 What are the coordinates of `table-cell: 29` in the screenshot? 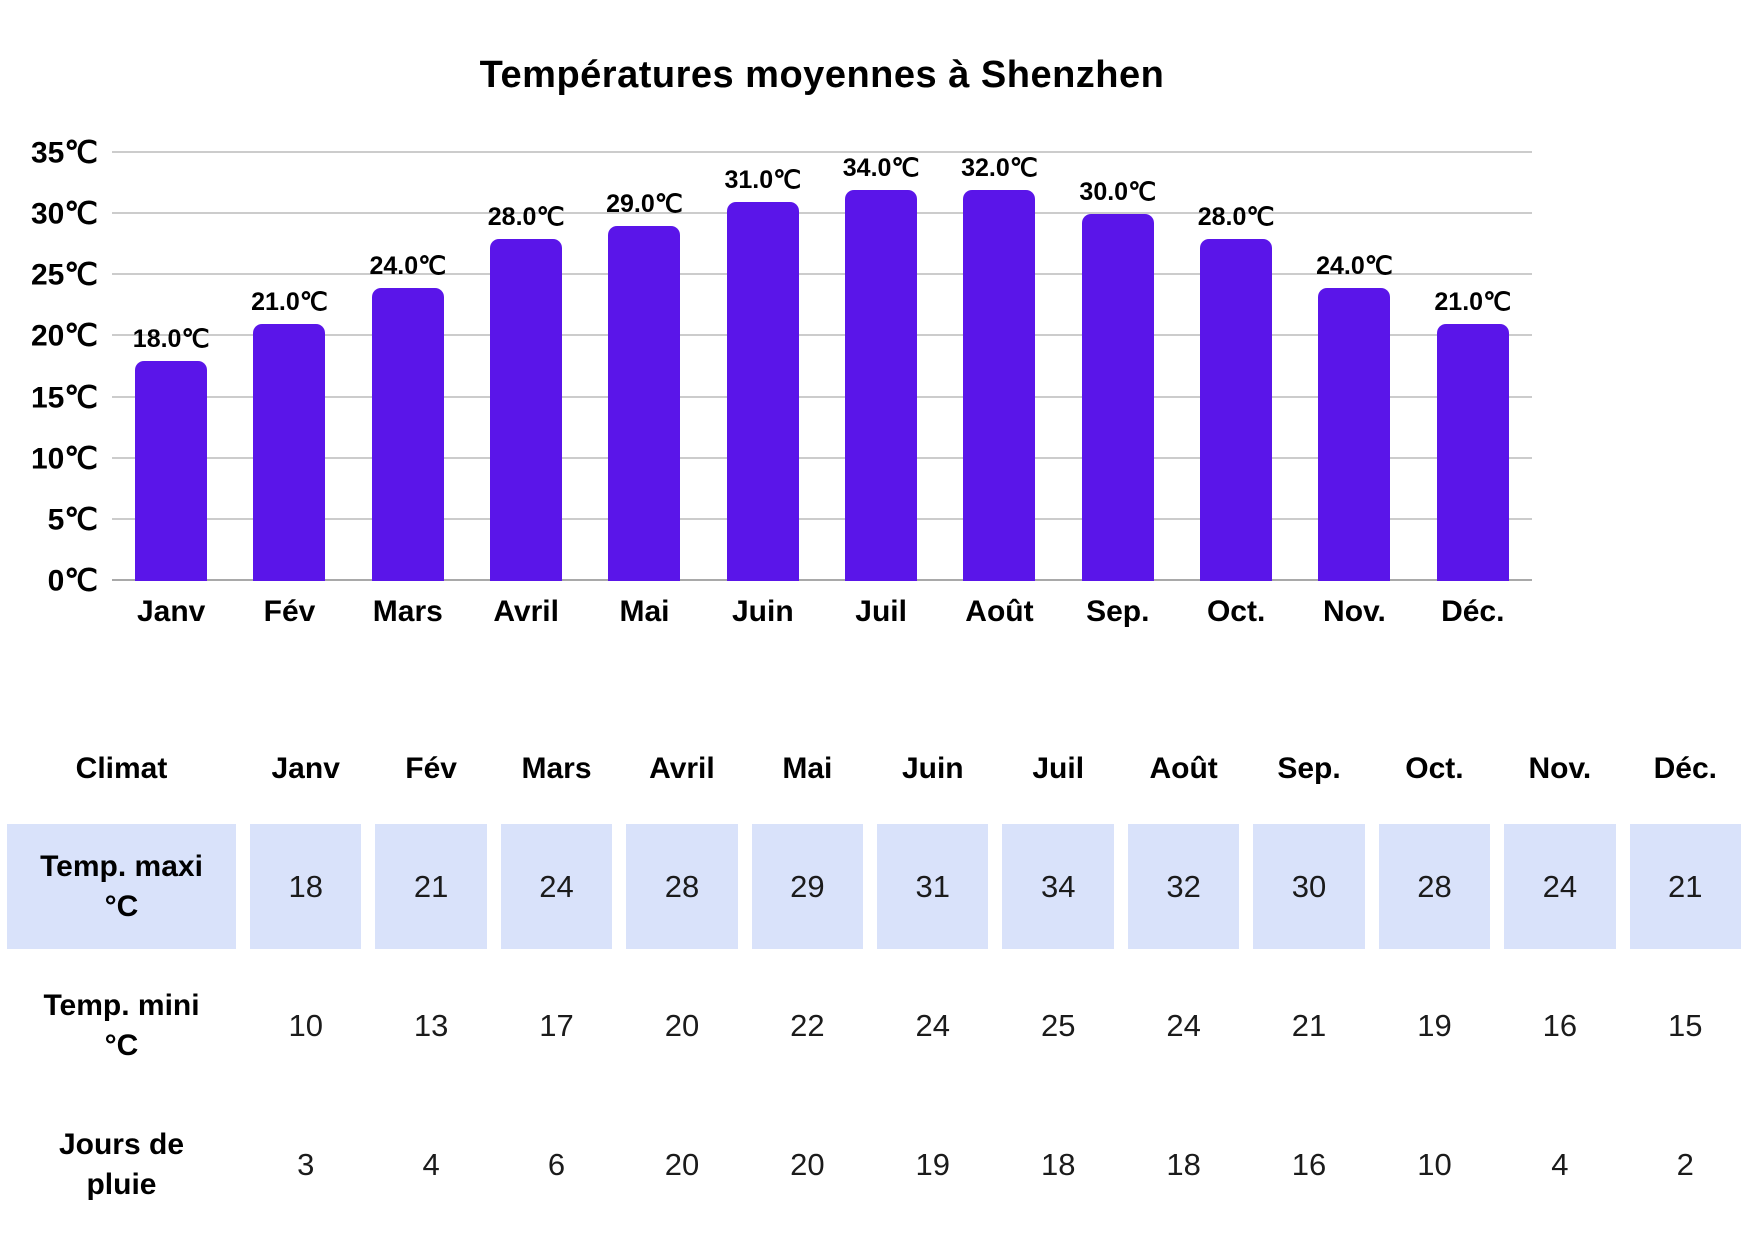 It's located at (807, 886).